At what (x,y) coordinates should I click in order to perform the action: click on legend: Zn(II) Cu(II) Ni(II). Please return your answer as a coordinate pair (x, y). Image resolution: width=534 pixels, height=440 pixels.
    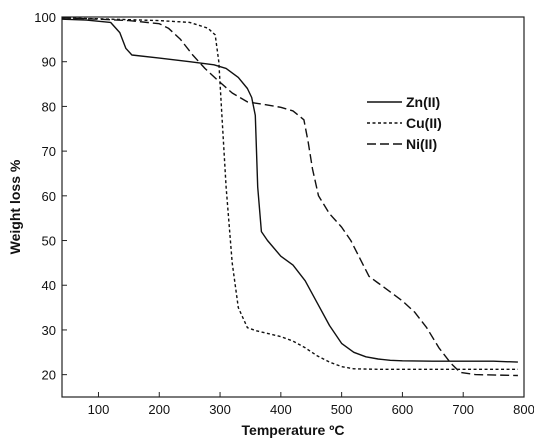
    Looking at the image, I should click on (404, 123).